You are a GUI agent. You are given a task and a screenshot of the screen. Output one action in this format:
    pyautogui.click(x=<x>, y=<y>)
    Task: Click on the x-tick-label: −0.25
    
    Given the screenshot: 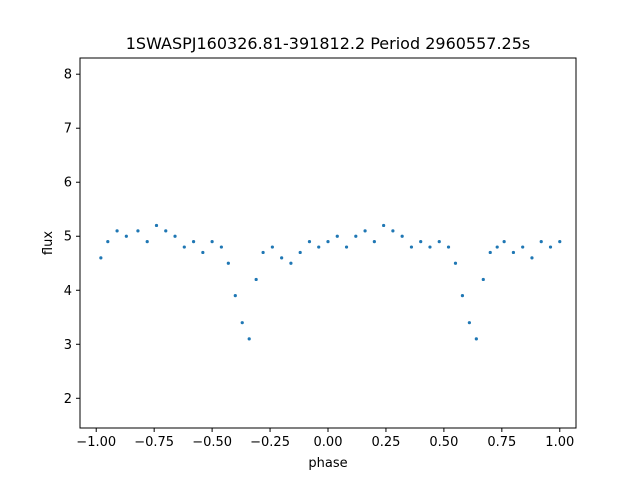 What is the action you would take?
    pyautogui.click(x=270, y=442)
    